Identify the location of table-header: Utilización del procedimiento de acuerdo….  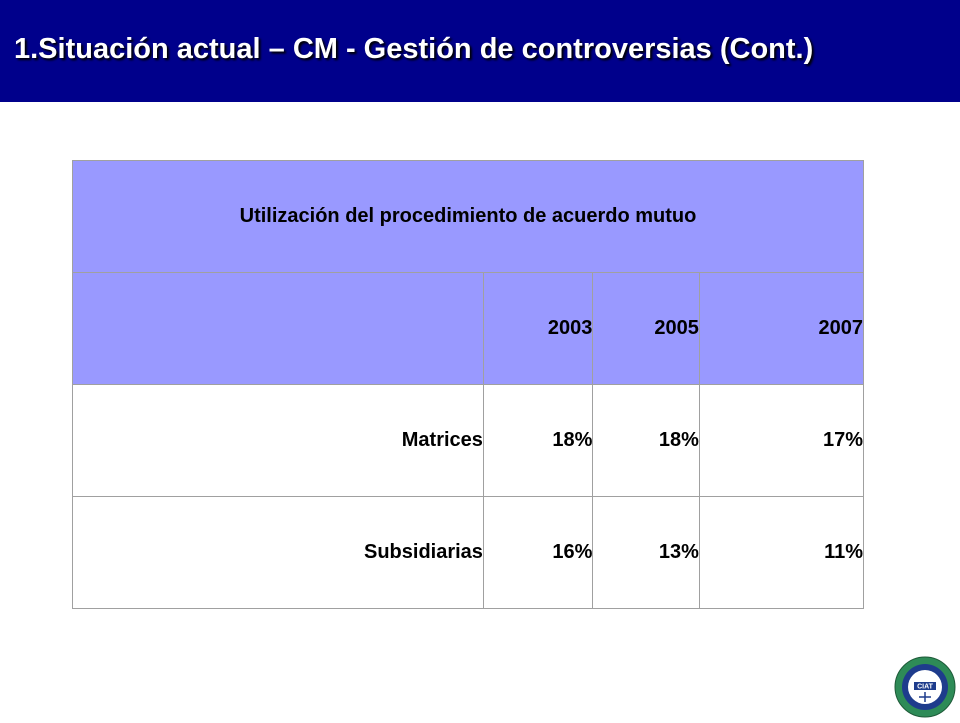
(468, 216).